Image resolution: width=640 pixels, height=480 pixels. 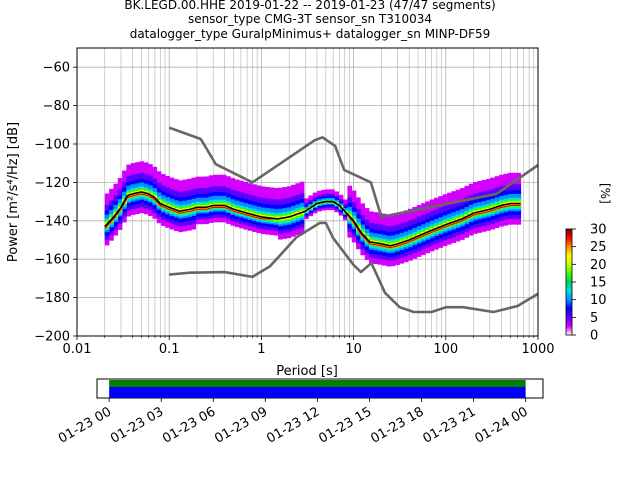 I want to click on x-tick-label: 1000, so click(x=537, y=349).